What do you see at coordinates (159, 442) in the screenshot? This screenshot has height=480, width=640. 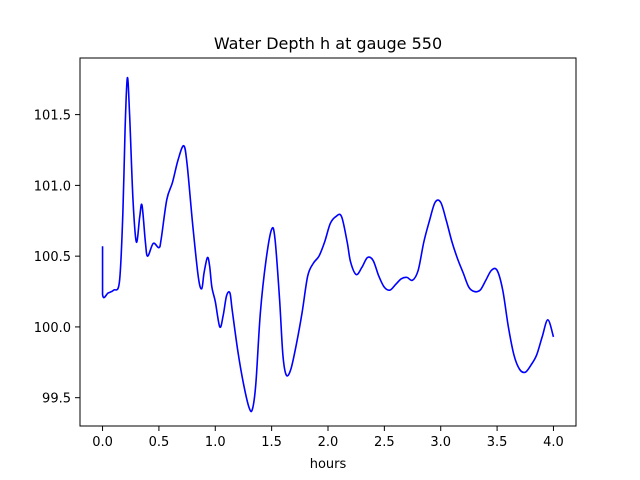 I see `x-tick-label: 0.5` at bounding box center [159, 442].